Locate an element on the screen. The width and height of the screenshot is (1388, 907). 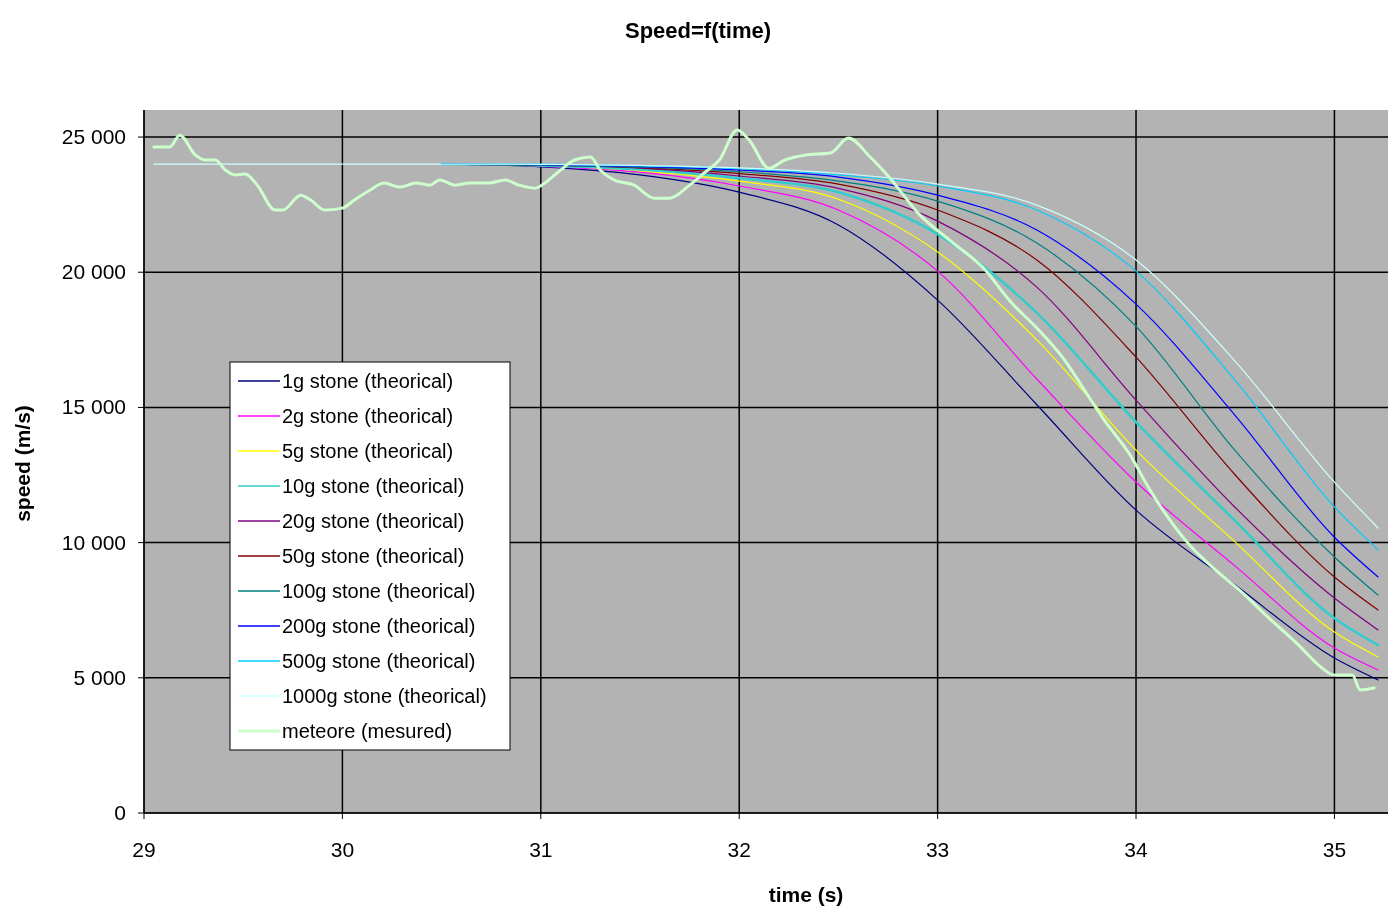
legend-label: 1000g stone (theorical) is located at coordinates (384, 696).